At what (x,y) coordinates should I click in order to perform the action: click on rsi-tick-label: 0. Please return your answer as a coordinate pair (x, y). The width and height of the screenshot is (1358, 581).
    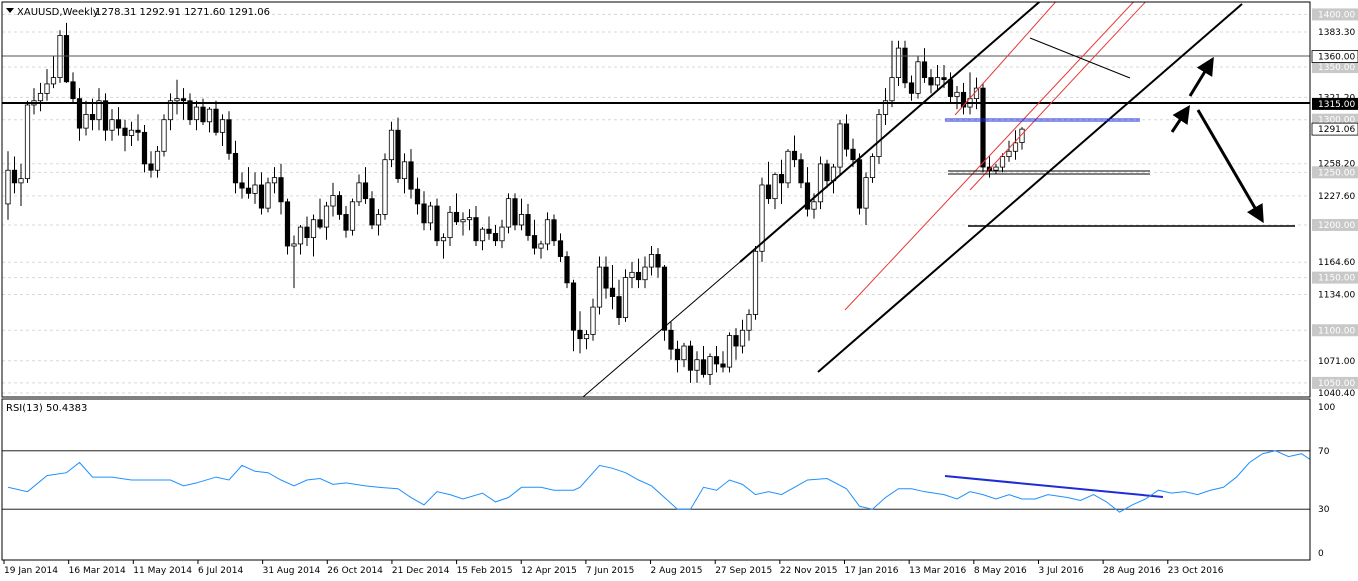
    Looking at the image, I should click on (1321, 554).